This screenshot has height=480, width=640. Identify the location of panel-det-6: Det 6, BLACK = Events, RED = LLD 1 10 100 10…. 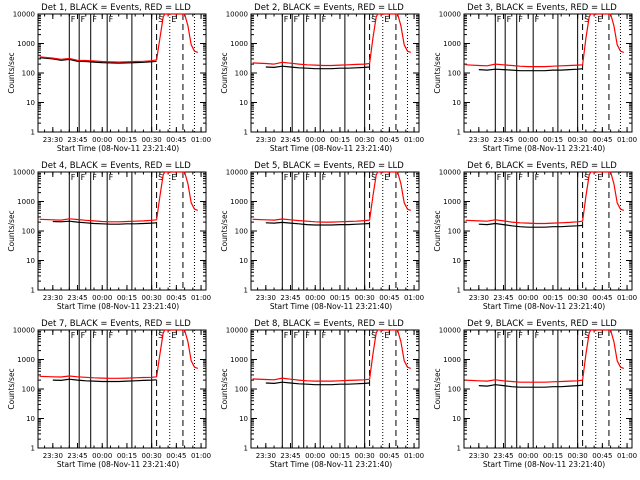
(535, 236).